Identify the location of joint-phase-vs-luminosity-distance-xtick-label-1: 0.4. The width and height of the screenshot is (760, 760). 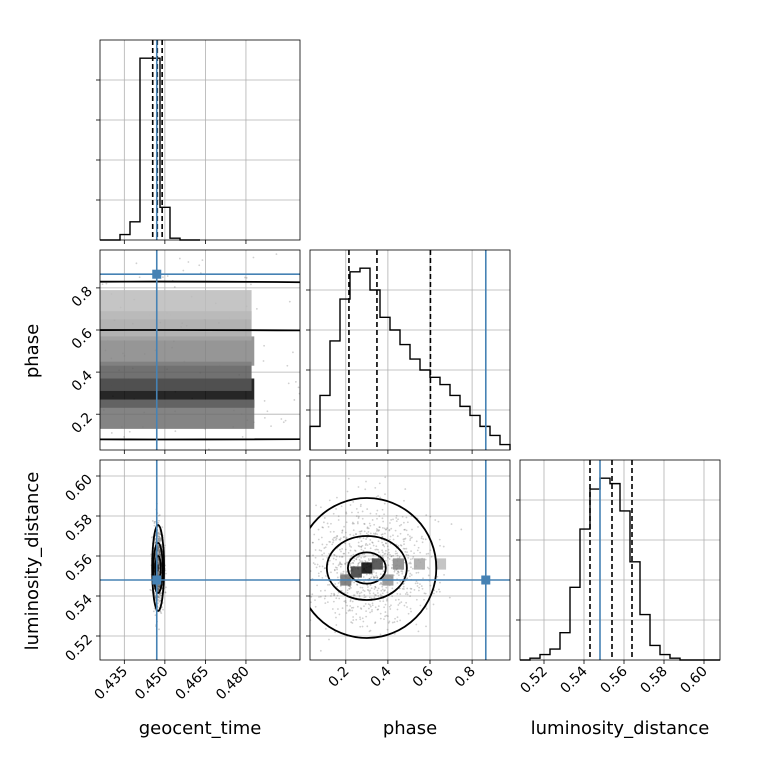
(381, 676).